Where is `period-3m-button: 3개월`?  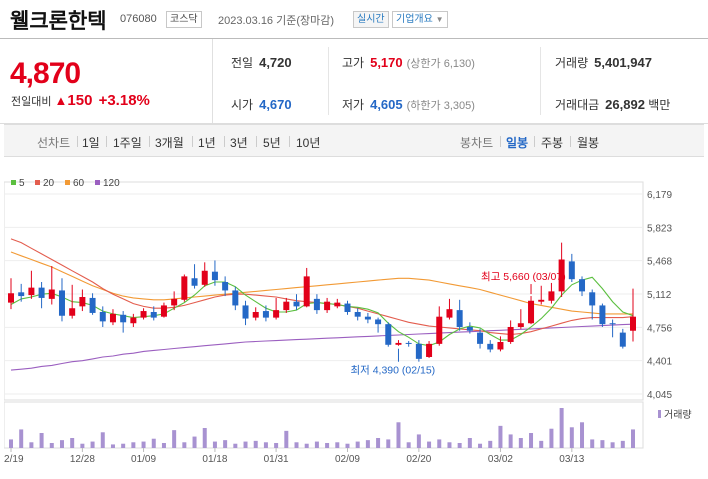 period-3m-button: 3개월 is located at coordinates (169, 143).